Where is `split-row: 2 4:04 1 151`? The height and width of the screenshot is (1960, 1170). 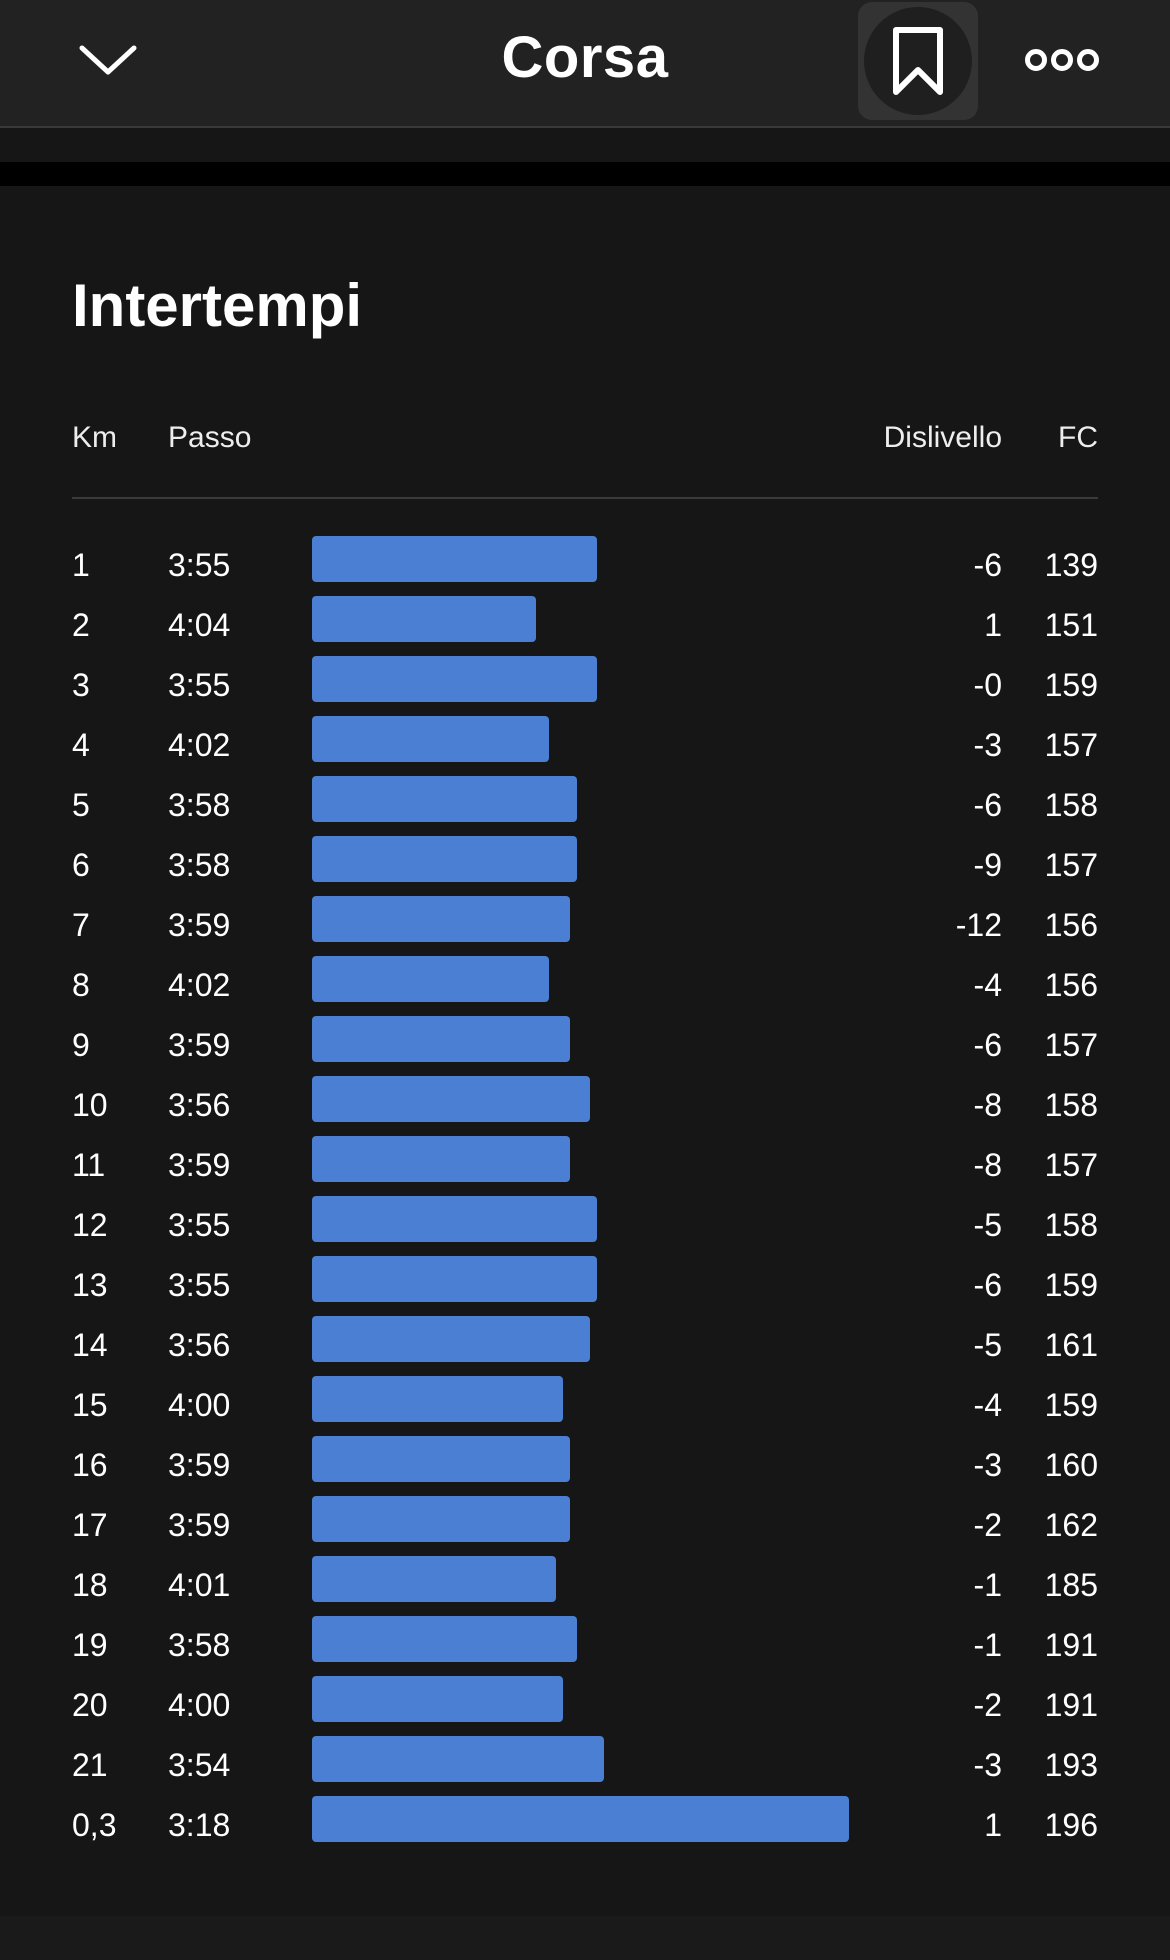 split-row: 2 4:04 1 151 is located at coordinates (585, 625).